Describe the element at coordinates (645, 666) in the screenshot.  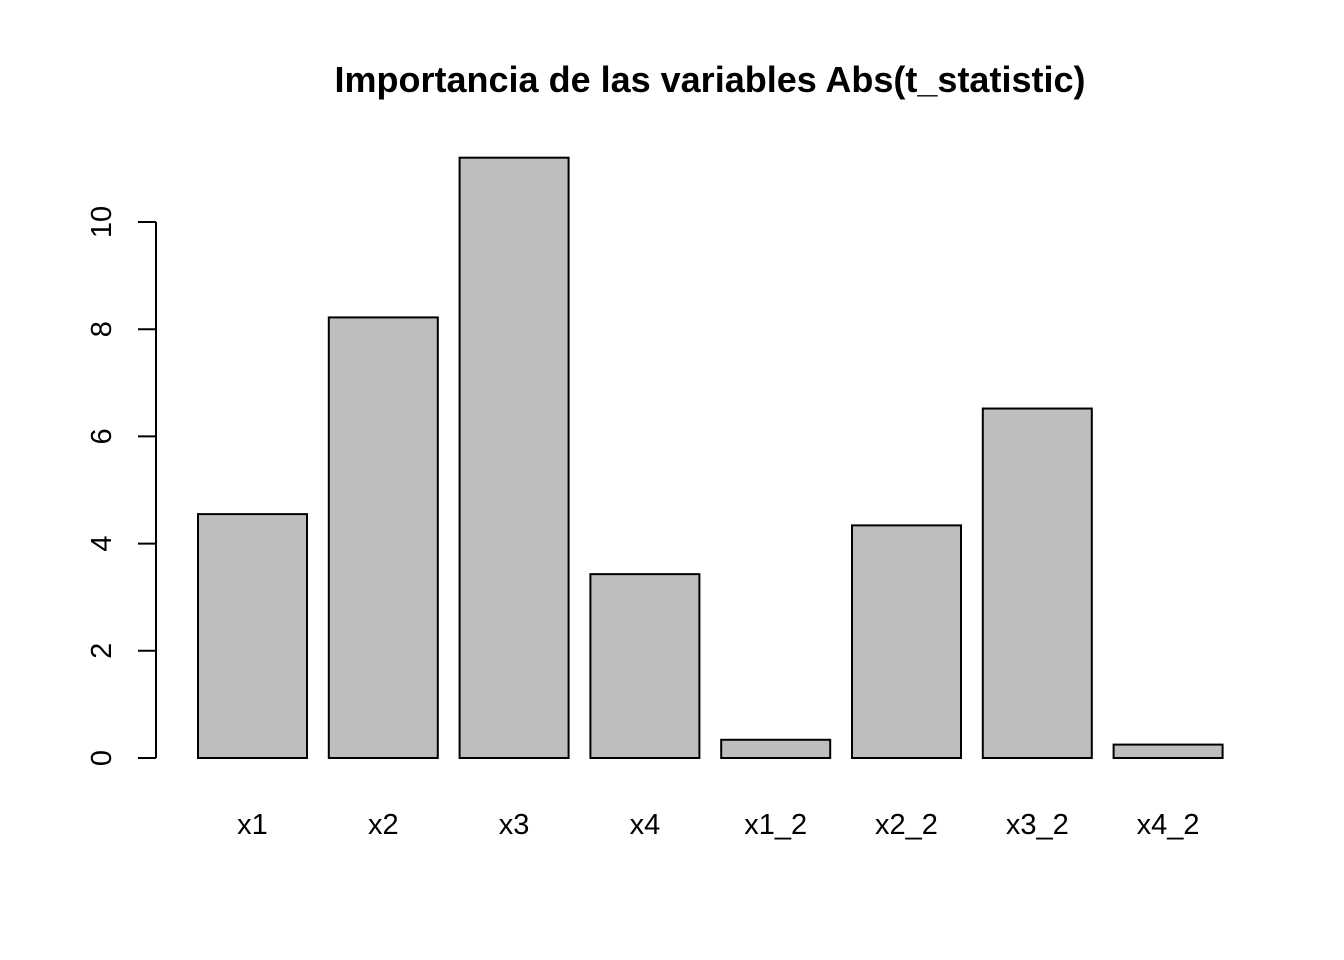
I see `bar-x4` at that location.